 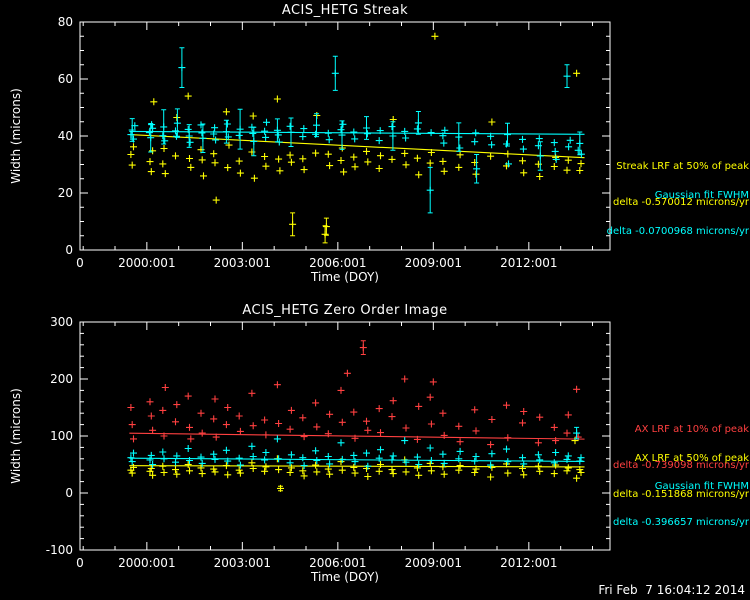 I want to click on y-tick-label: 60, so click(x=65, y=79).